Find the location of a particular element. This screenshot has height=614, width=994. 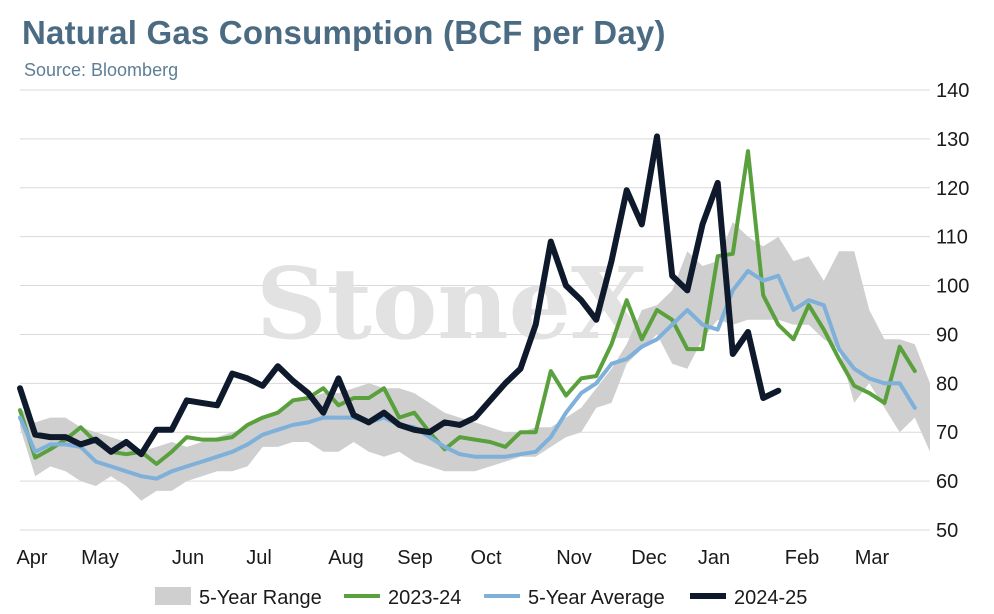

legend-swatch-range is located at coordinates (173, 596).